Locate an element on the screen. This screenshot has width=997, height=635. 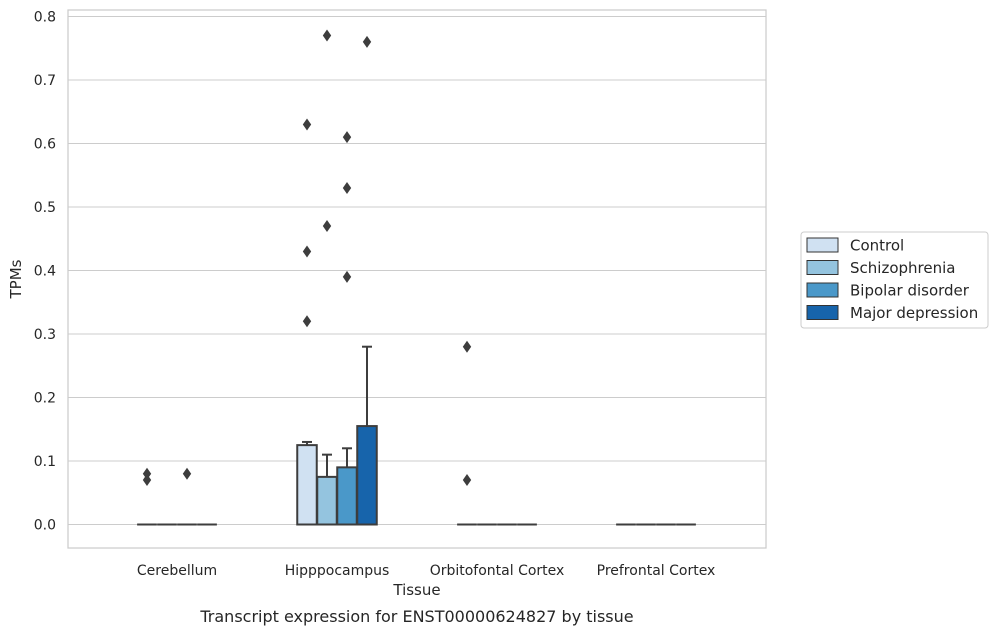
x-tick-label: Cerebellum is located at coordinates (177, 571).